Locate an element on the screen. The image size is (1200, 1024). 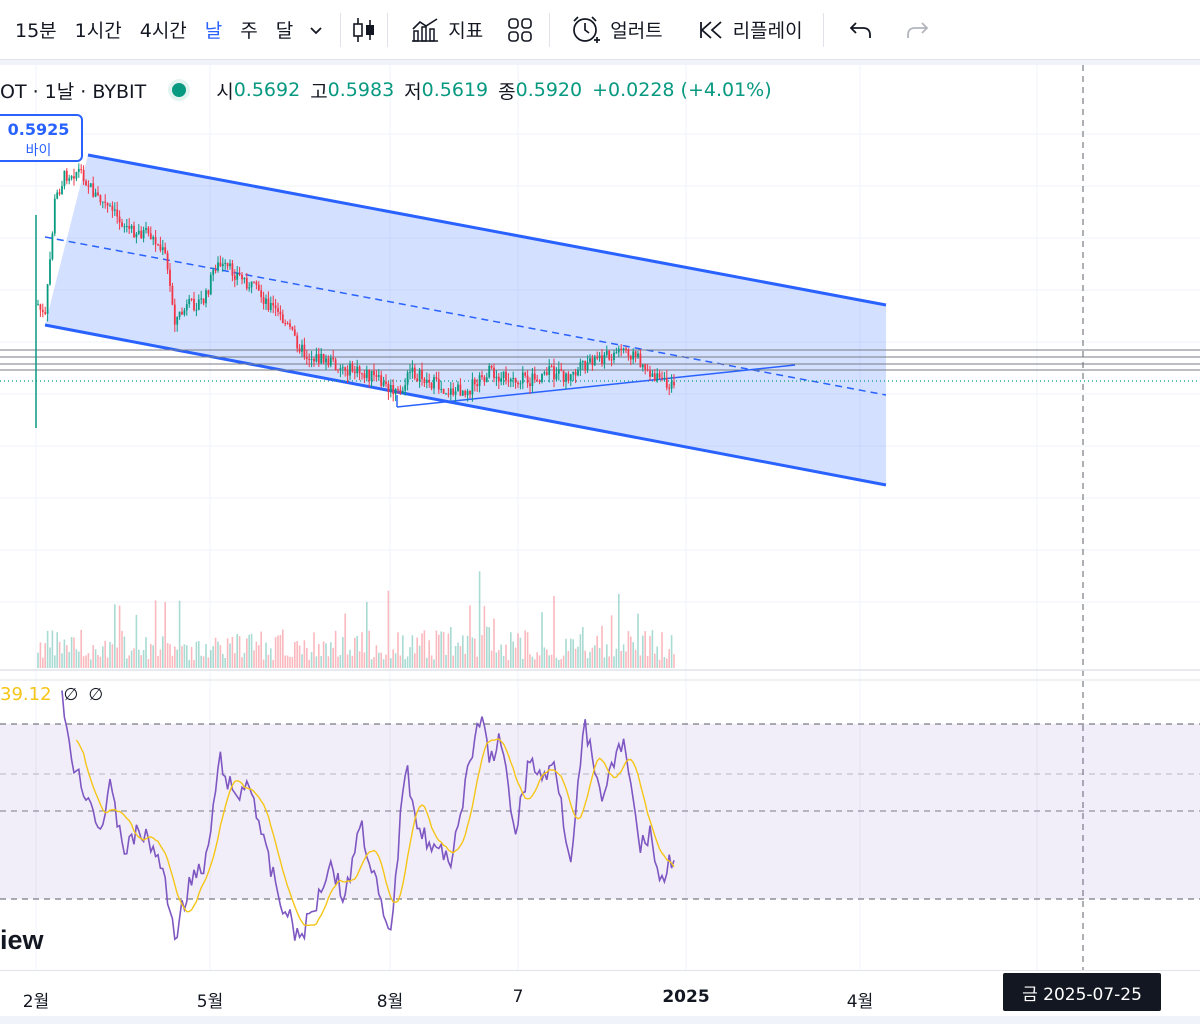
timeframe-4h: 4시간 is located at coordinates (163, 31).